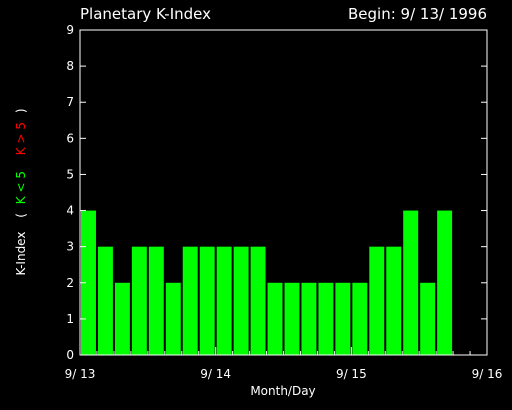 Image resolution: width=512 pixels, height=410 pixels. Describe the element at coordinates (70, 30) in the screenshot. I see `y-tick-label: 9` at that location.